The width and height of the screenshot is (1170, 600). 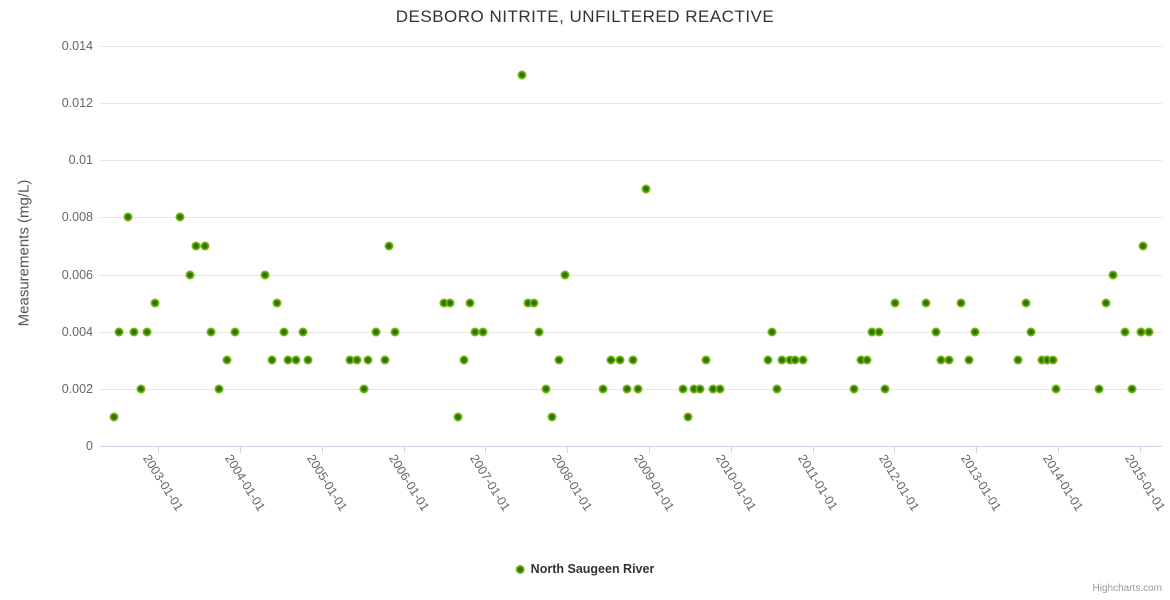 What do you see at coordinates (1127, 588) in the screenshot?
I see `credits-link: Highcharts.com` at bounding box center [1127, 588].